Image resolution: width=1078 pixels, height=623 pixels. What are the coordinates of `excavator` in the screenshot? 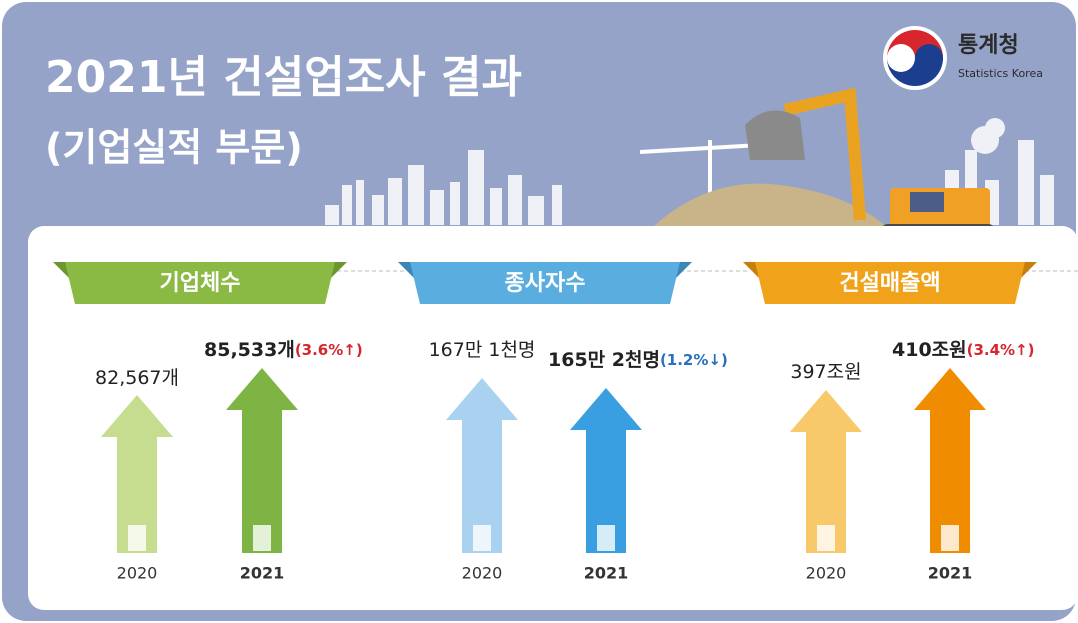 It's located at (818, 163).